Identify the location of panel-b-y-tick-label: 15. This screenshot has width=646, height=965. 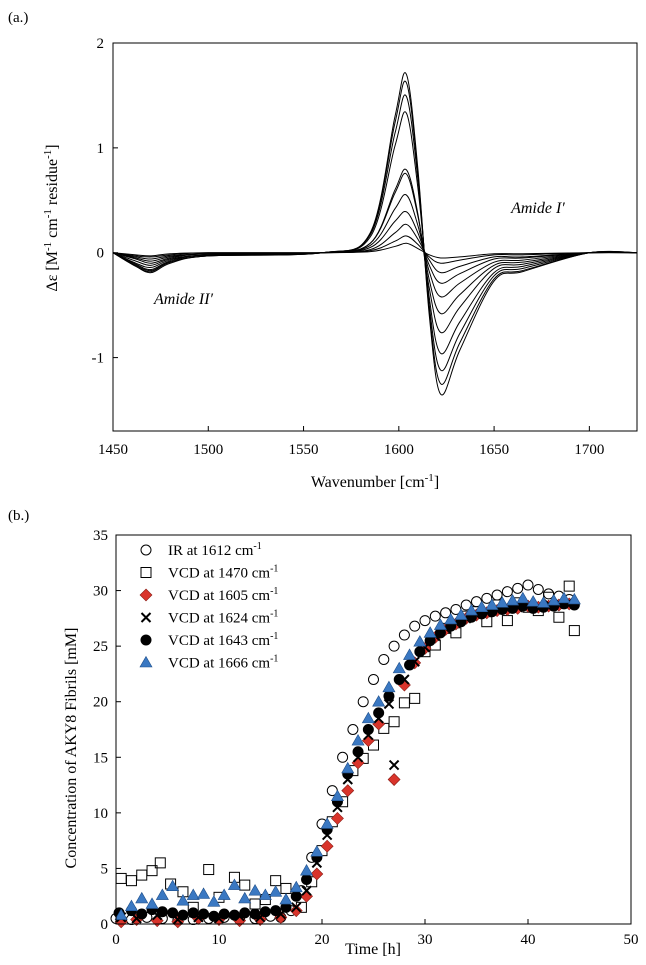
(100, 758).